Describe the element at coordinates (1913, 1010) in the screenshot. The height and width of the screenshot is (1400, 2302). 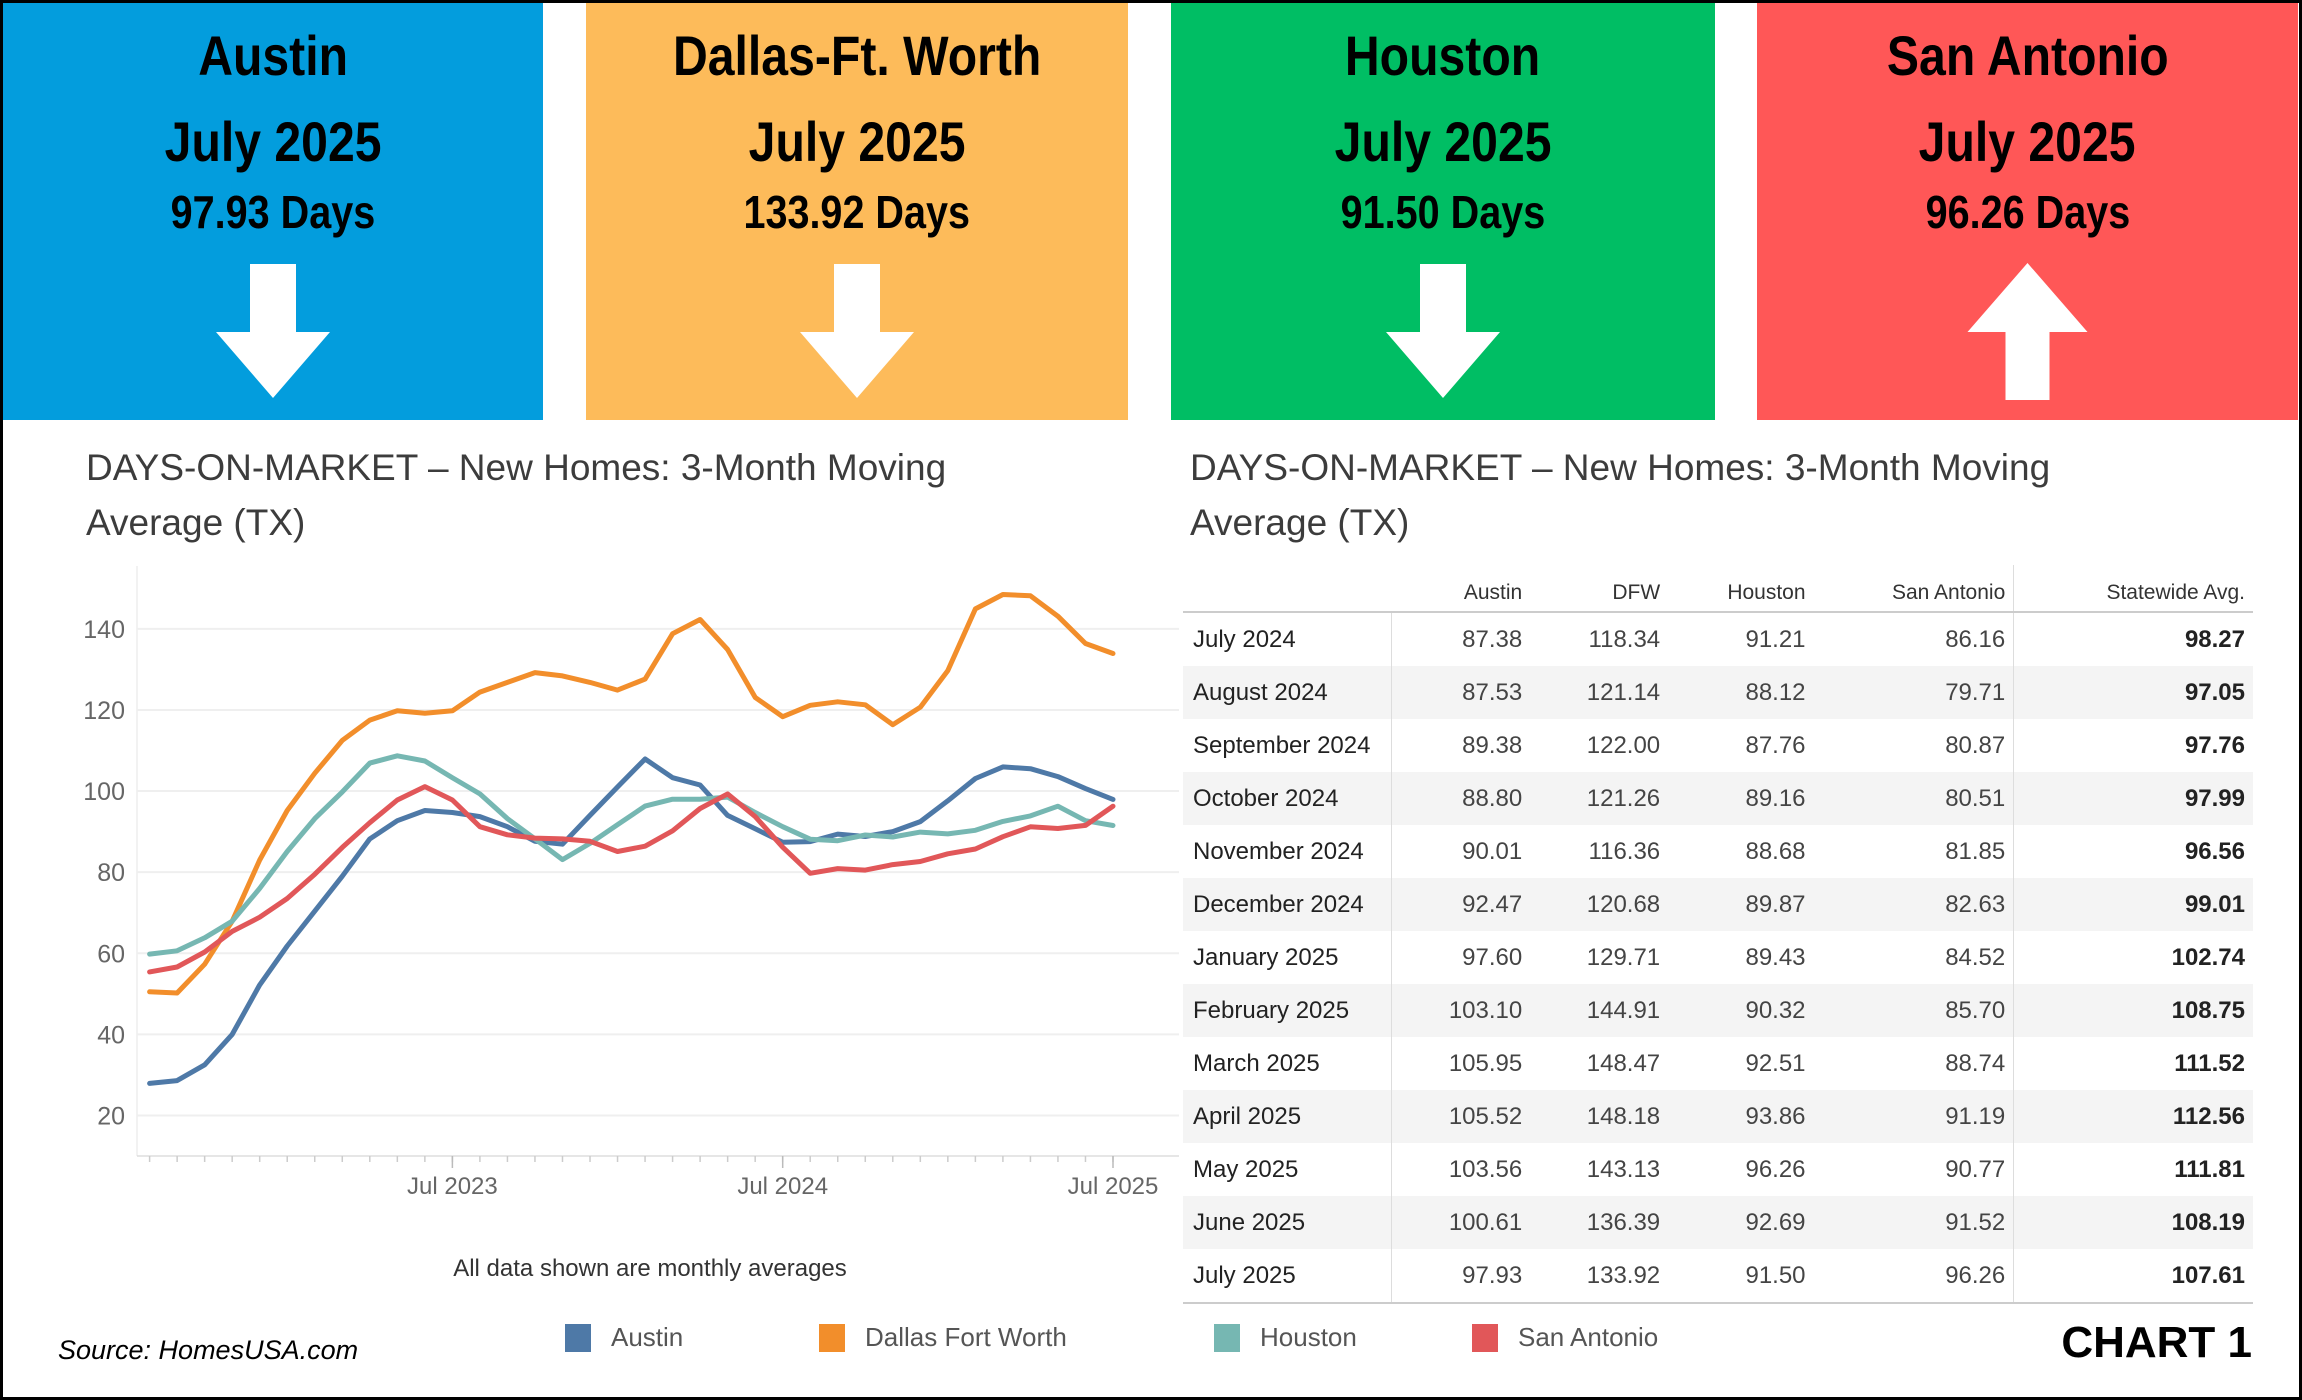
I see `table-cell: 85.70` at that location.